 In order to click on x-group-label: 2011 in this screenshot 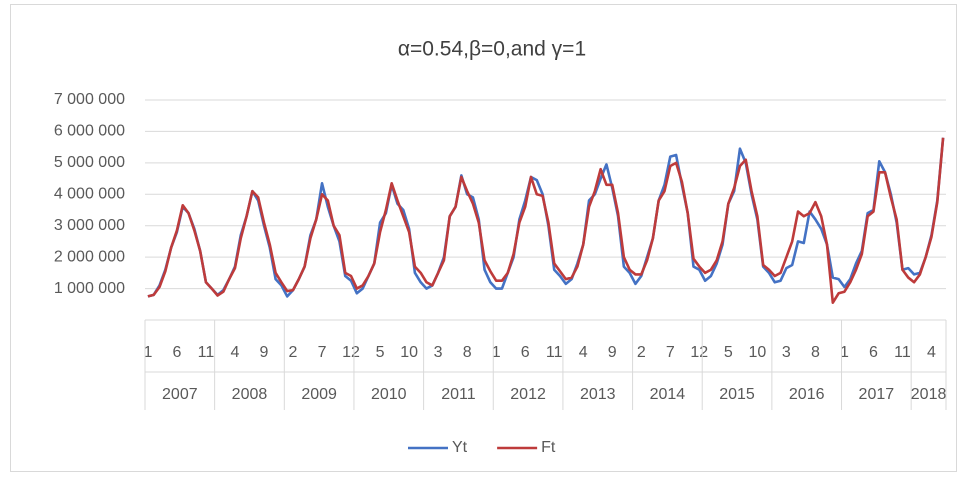, I will do `click(458, 394)`.